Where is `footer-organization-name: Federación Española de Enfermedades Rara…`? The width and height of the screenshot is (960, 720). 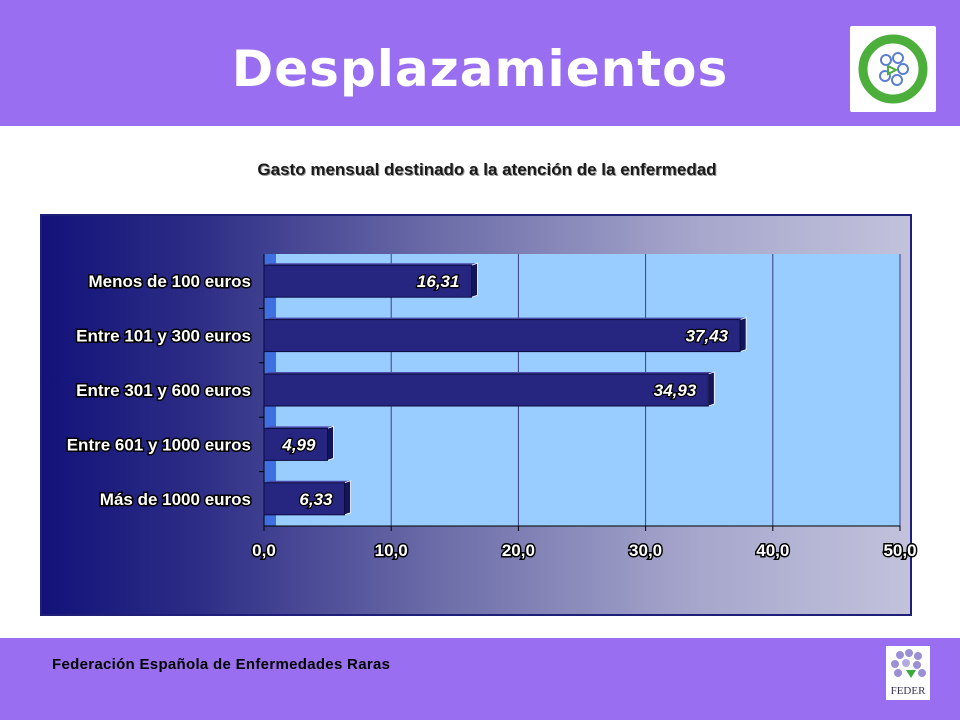 footer-organization-name: Federación Española de Enfermedades Rara… is located at coordinates (221, 664).